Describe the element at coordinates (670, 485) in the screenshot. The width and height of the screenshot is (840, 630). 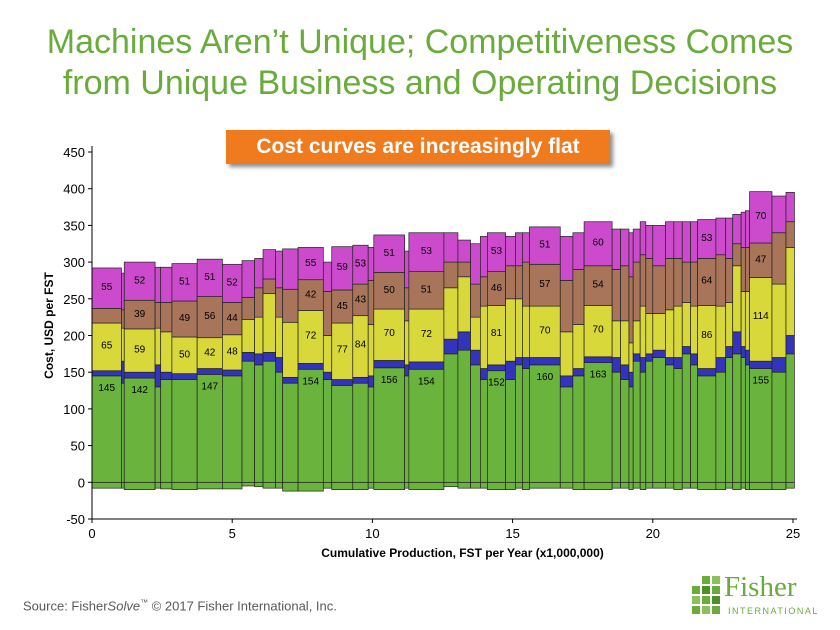
I see `bar-40-negative` at that location.